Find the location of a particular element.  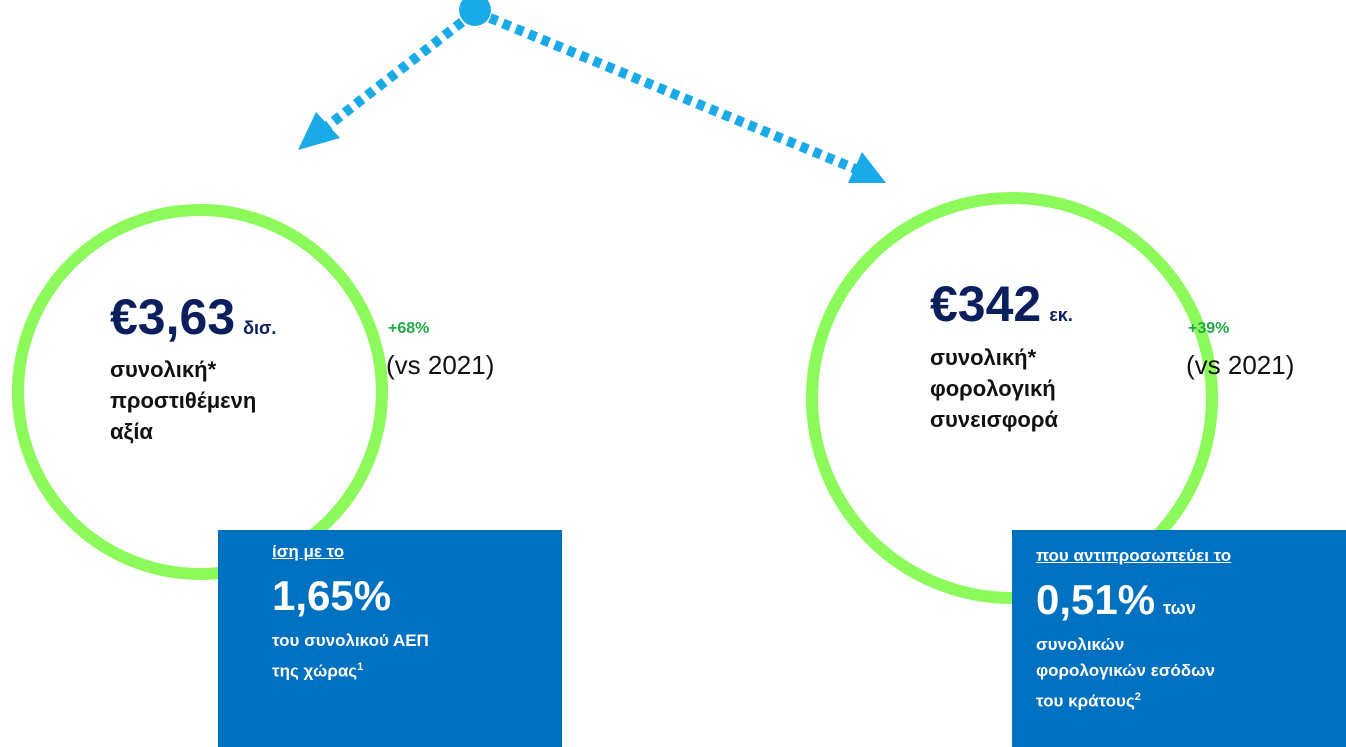

box-figure: 1,65% is located at coordinates (417, 596).